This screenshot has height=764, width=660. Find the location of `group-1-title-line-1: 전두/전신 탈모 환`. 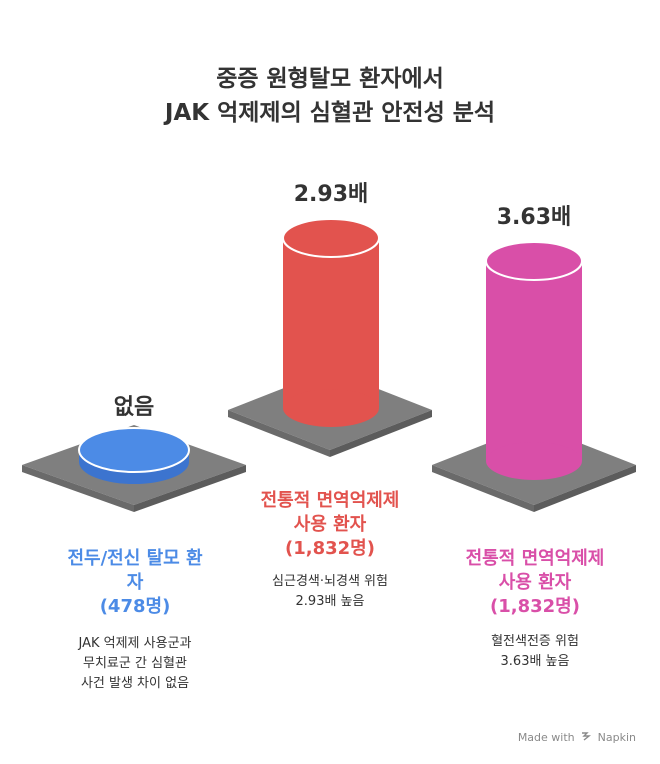

group-1-title-line-1: 전두/전신 탈모 환 is located at coordinates (135, 558).